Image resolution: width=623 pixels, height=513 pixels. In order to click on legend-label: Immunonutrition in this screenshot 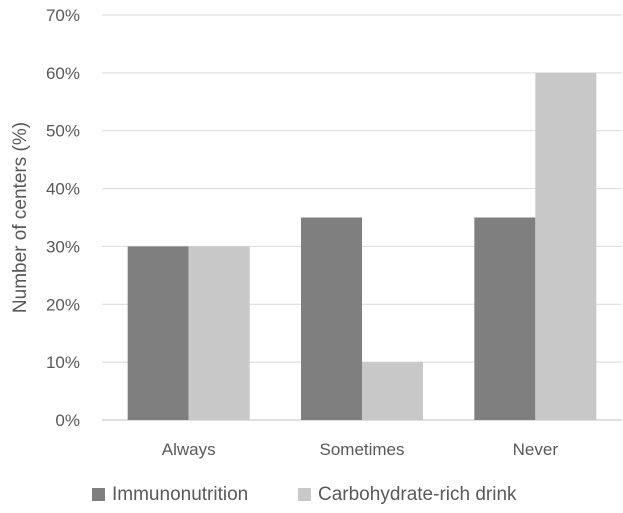, I will do `click(180, 494)`.